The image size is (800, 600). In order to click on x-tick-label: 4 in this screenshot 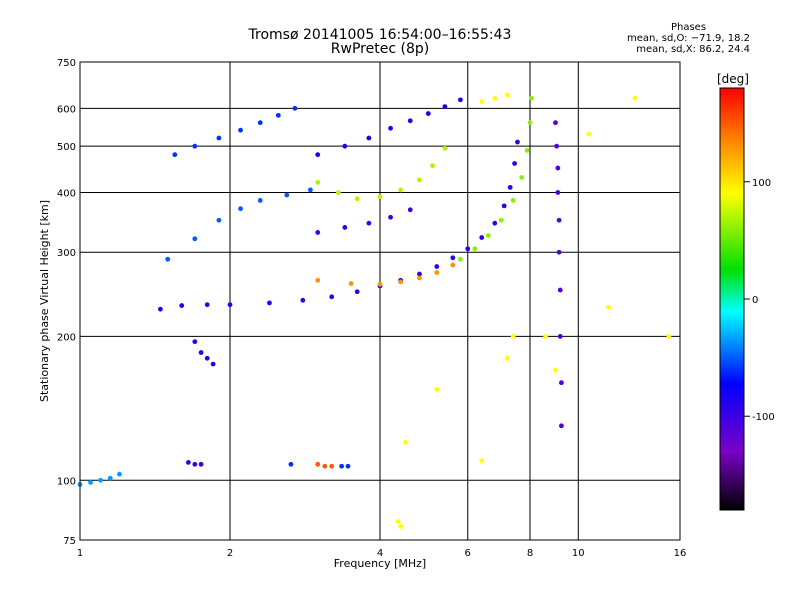, I will do `click(380, 553)`.